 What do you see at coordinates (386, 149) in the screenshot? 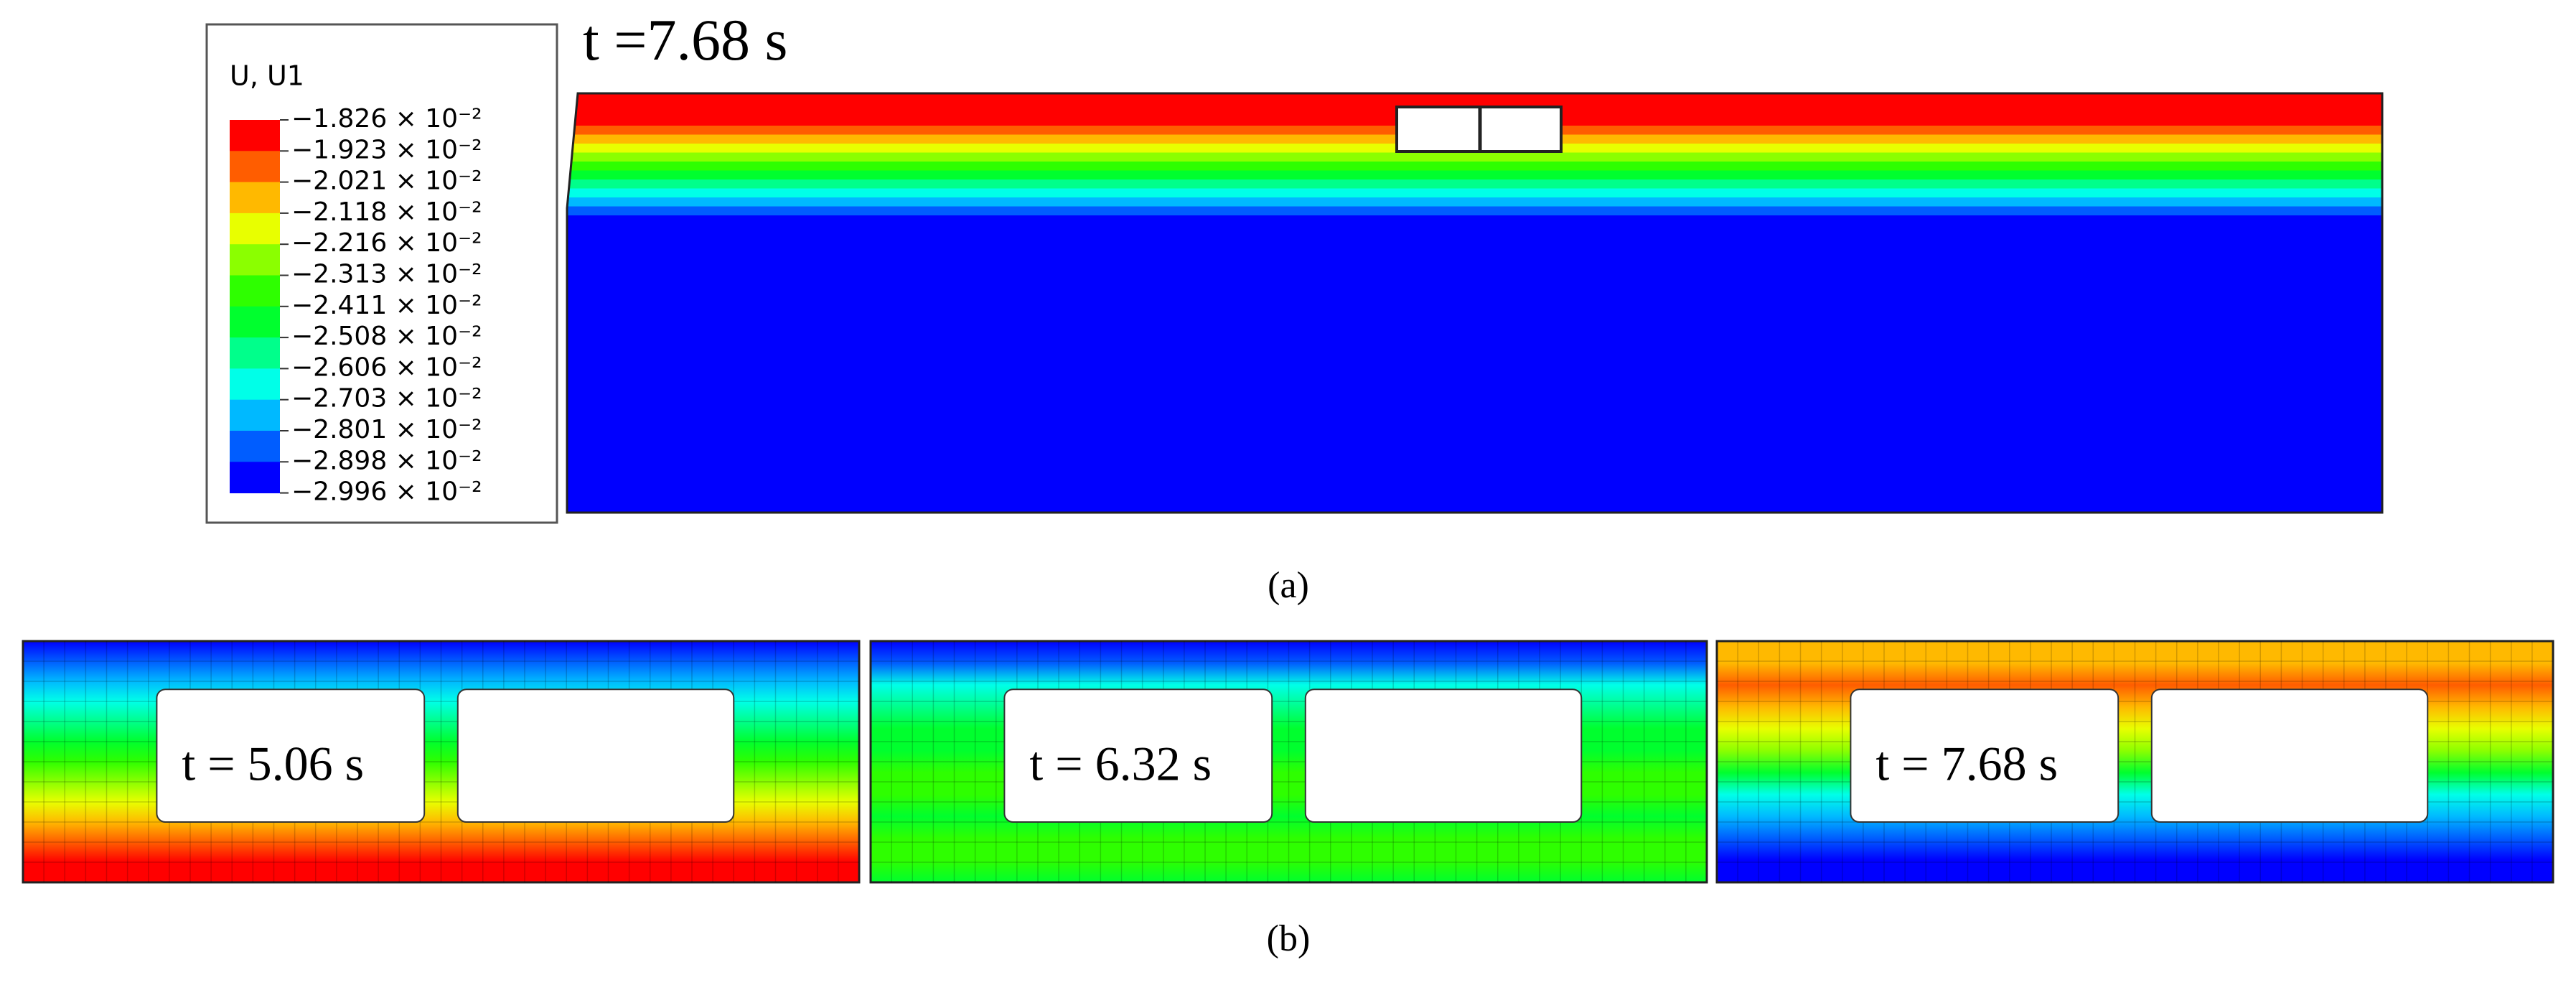
I see `legend-label: −1.923 × 10⁻²` at bounding box center [386, 149].